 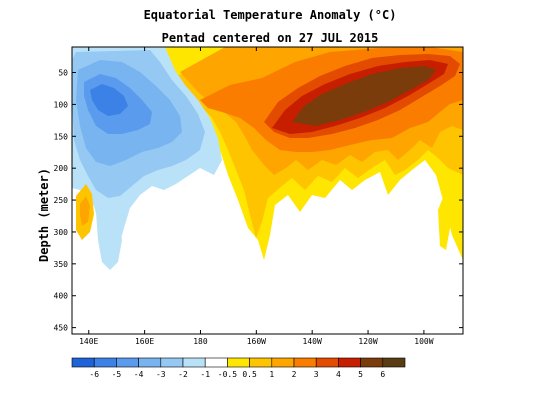 I want to click on cold-patch-deep, so click(x=109, y=239).